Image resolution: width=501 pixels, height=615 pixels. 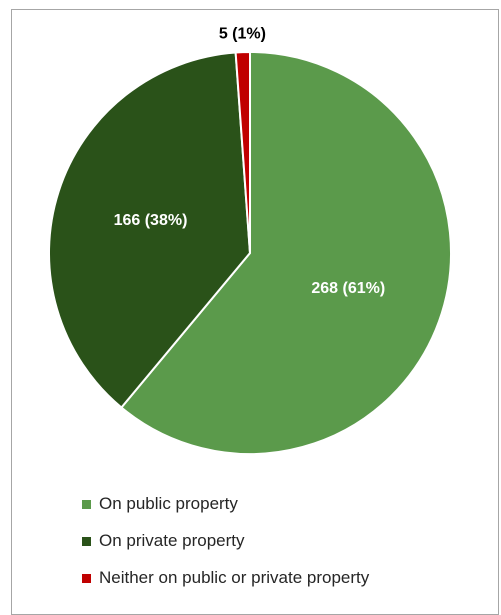 What do you see at coordinates (151, 220) in the screenshot?
I see `data-label-private: 166 (38%)` at bounding box center [151, 220].